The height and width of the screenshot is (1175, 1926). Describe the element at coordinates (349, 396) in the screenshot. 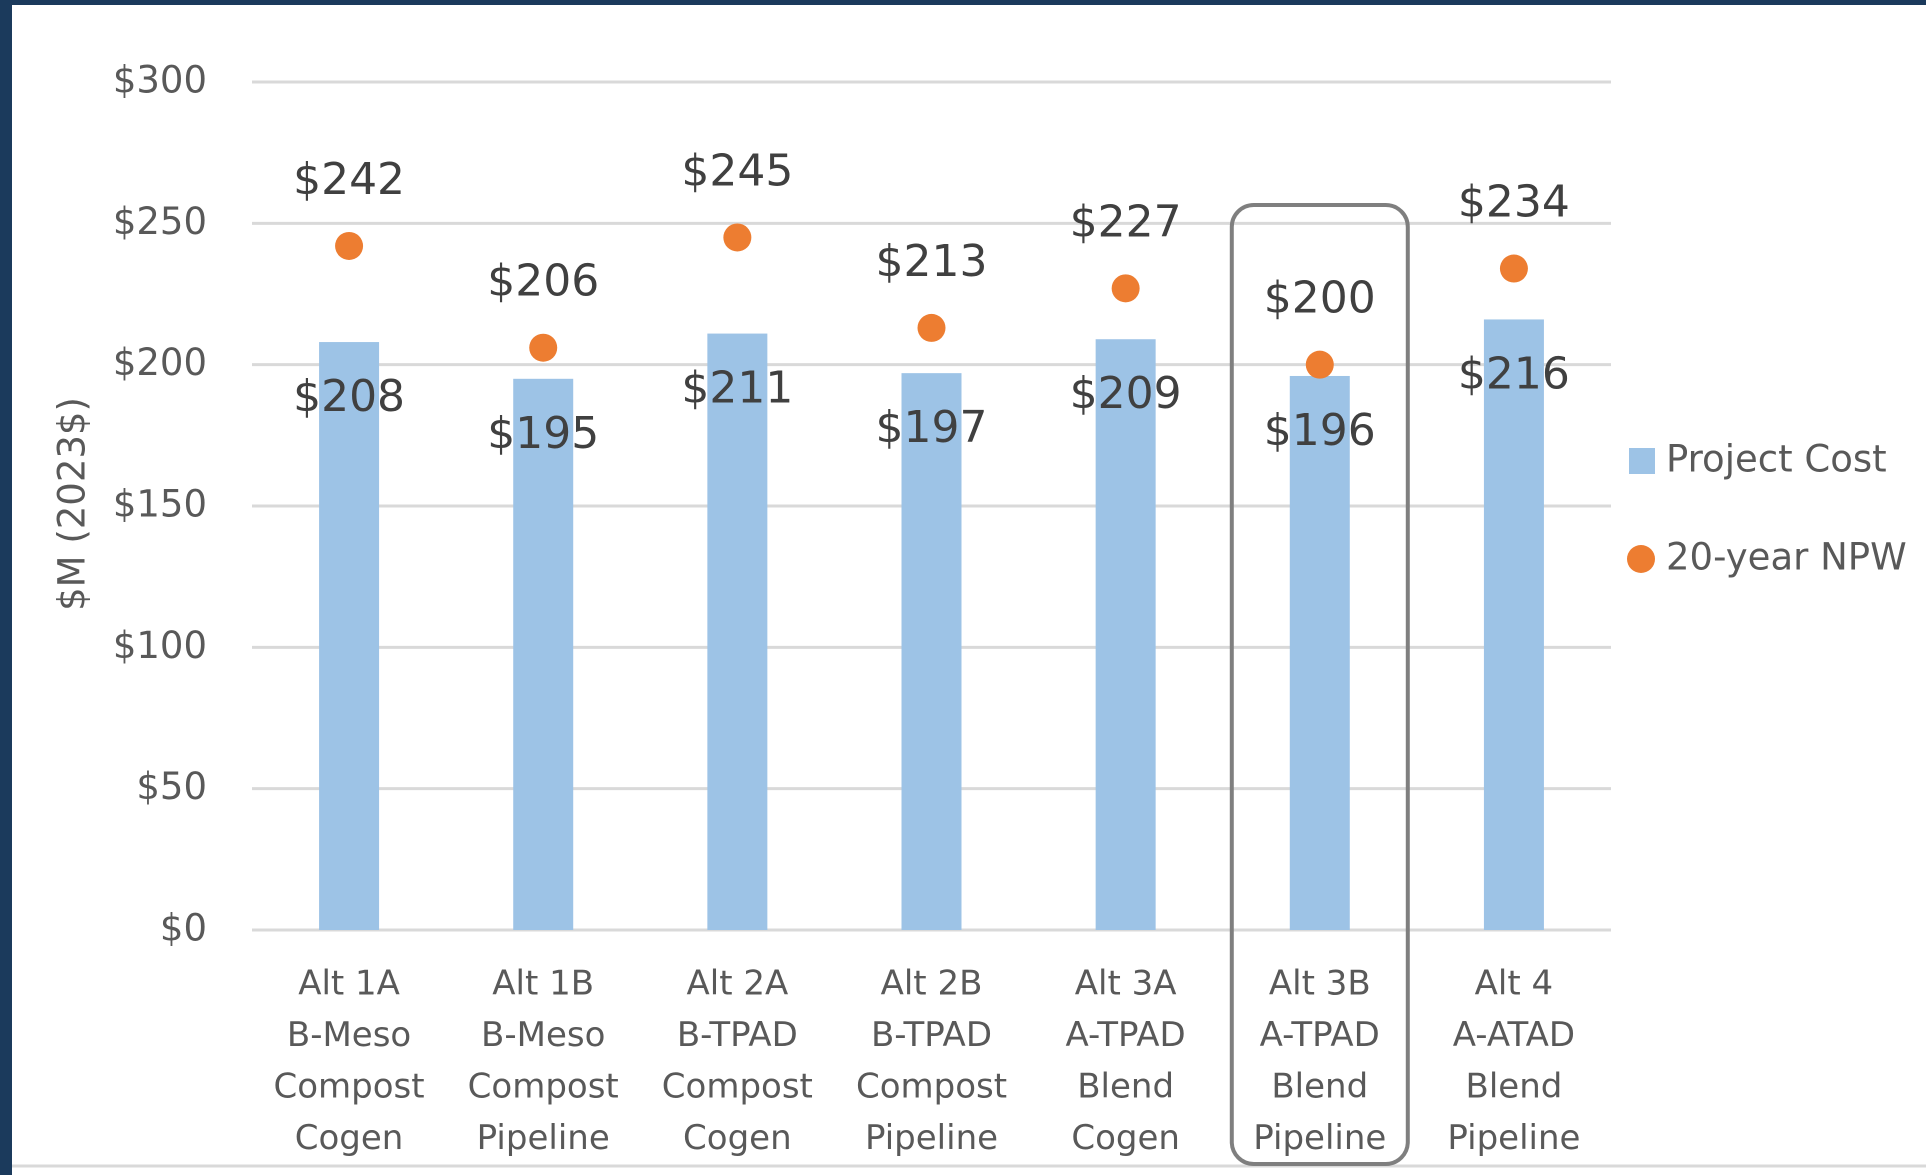

I see `bar-value-label: $208` at that location.